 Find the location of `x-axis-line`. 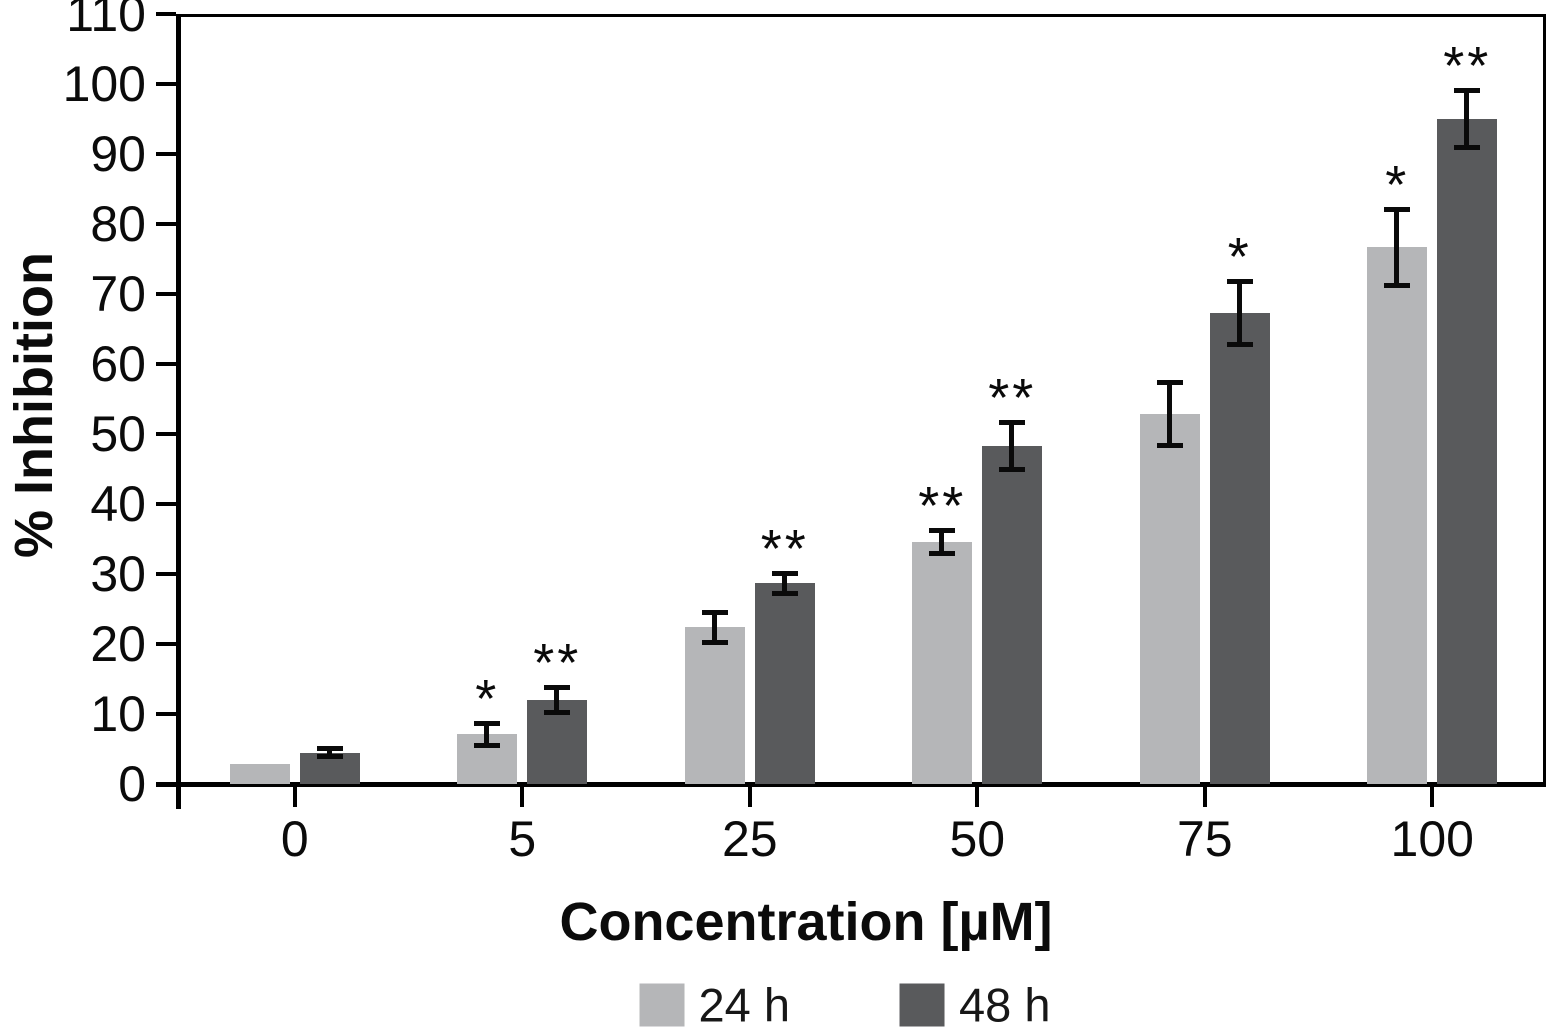

x-axis-line is located at coordinates (851, 784).